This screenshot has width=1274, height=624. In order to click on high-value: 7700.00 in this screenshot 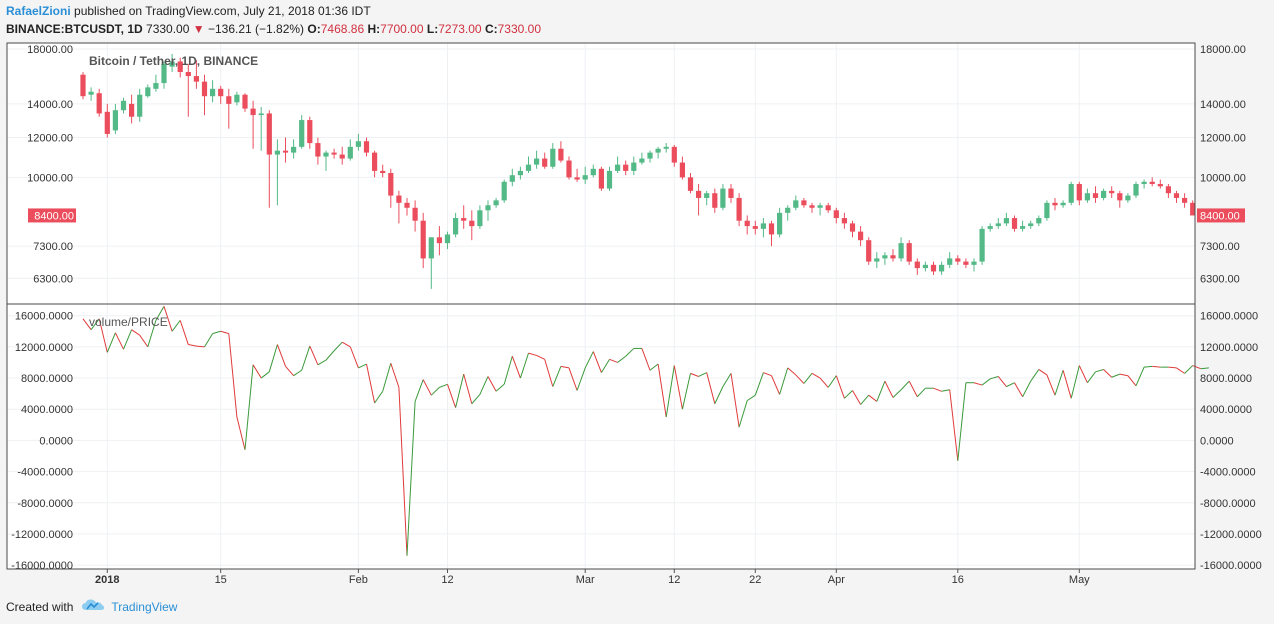, I will do `click(402, 29)`.